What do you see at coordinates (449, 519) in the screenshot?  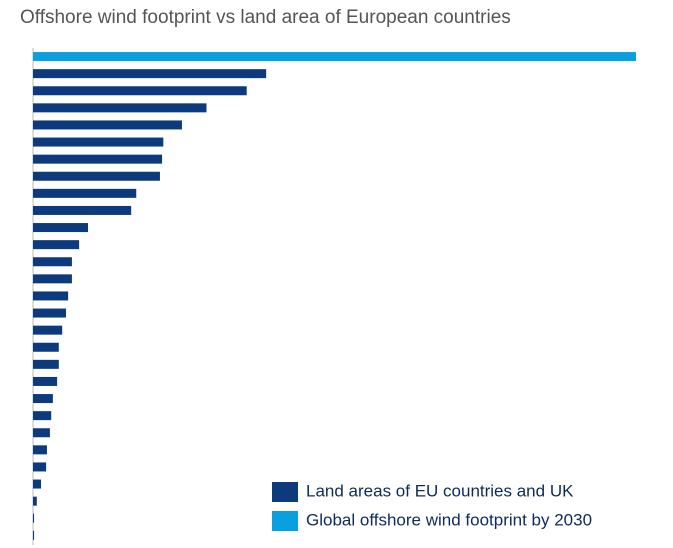 I see `legend-label: Global offshore wind footprint by 2030` at bounding box center [449, 519].